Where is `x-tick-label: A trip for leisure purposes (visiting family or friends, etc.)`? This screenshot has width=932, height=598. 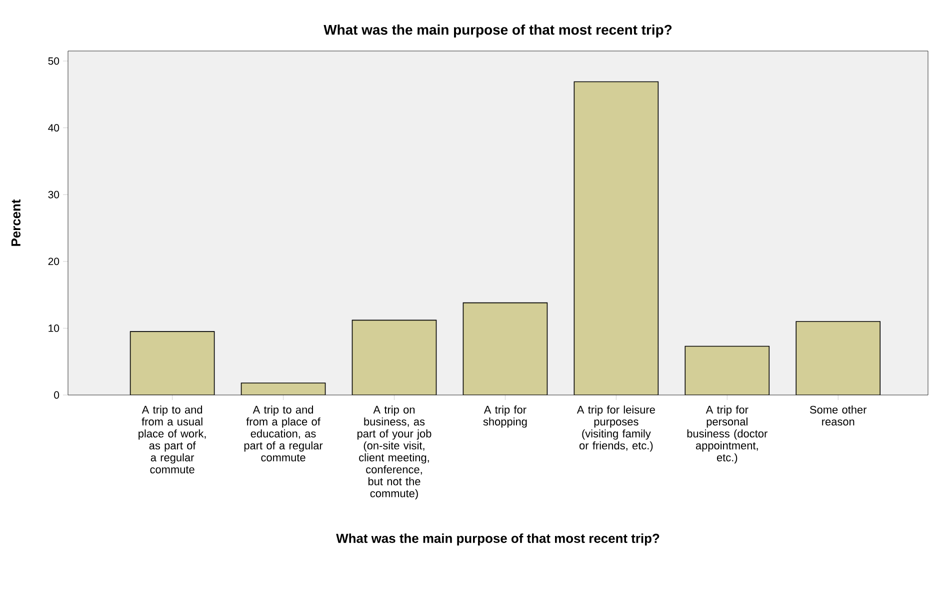
x-tick-label: A trip for leisure purposes (visiting family or friends, etc.) is located at coordinates (615, 429).